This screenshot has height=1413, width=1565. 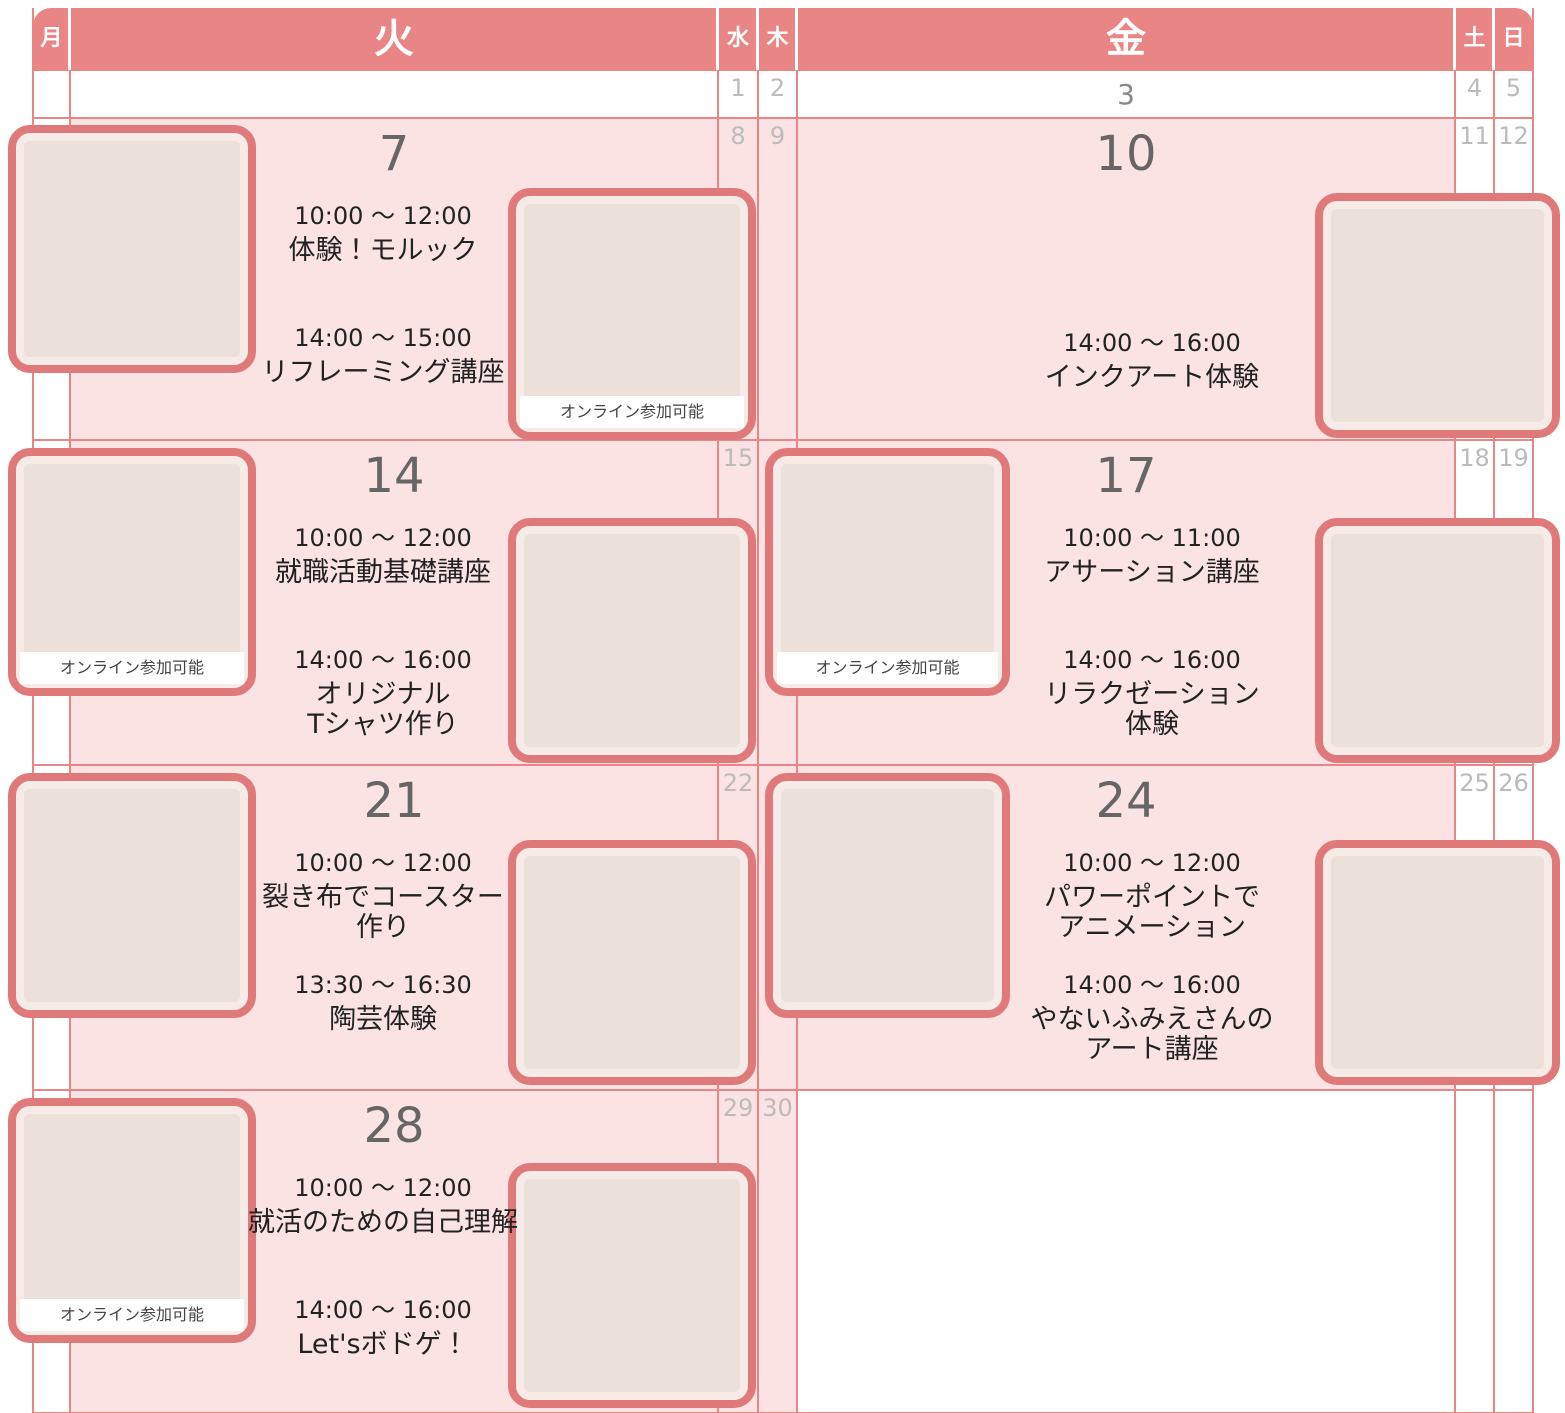 What do you see at coordinates (383, 572) in the screenshot?
I see `session-title: 就職活動基礎講座` at bounding box center [383, 572].